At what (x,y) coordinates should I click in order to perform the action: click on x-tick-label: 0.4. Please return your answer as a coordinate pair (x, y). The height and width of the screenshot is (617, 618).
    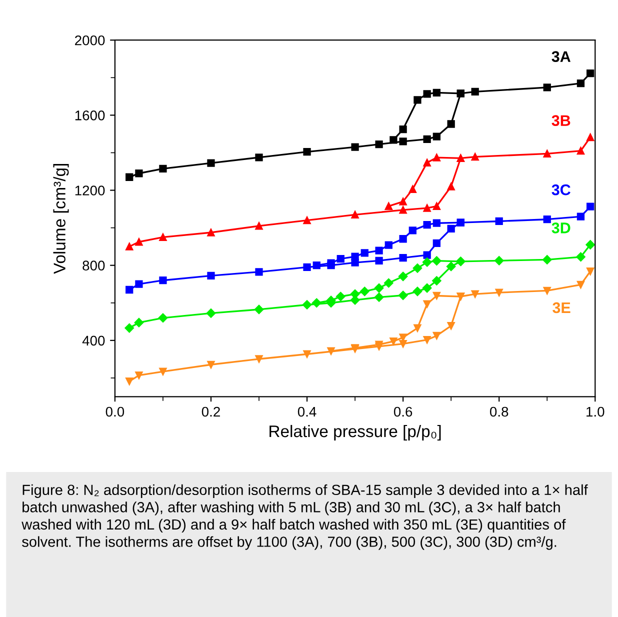
    Looking at the image, I should click on (307, 411).